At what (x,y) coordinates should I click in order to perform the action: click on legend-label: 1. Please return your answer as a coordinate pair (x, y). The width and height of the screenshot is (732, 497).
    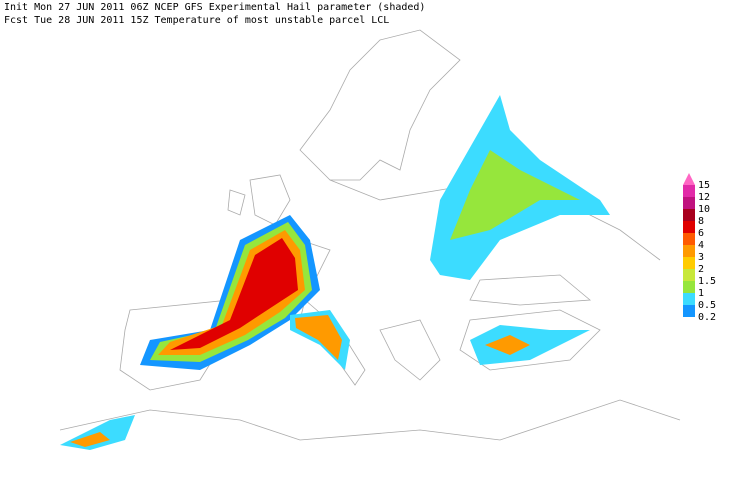
    Looking at the image, I should click on (701, 293).